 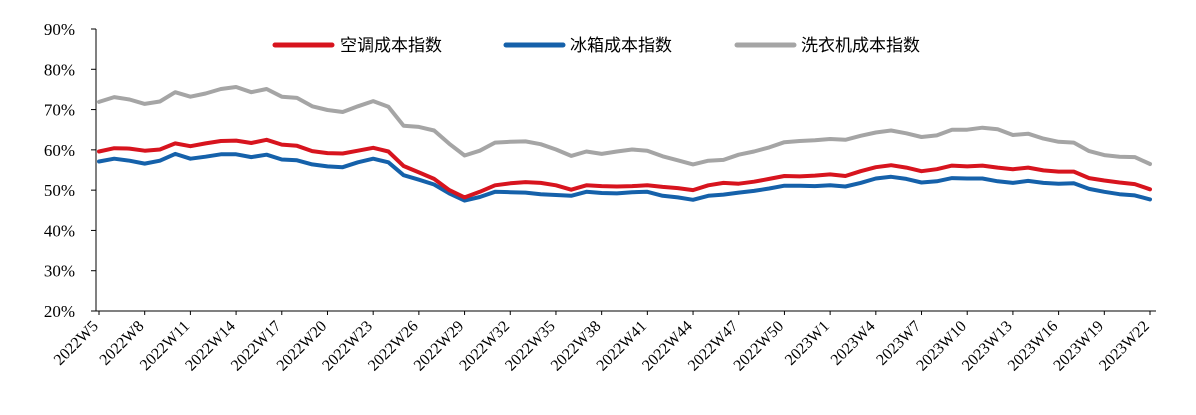 I want to click on y-tick-label: 80%, so click(x=59, y=69).